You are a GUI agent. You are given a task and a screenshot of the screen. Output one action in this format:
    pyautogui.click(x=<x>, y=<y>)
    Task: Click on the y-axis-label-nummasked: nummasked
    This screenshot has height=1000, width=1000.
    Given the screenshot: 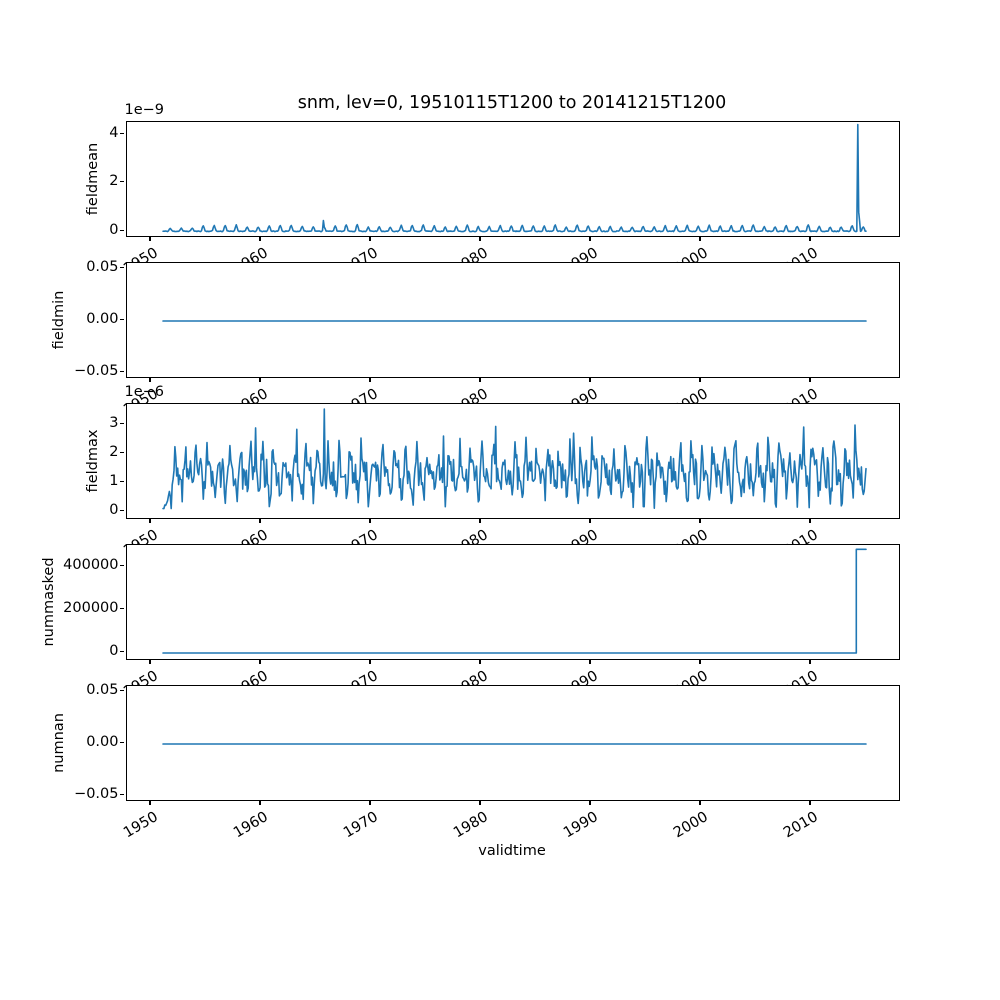 What is the action you would take?
    pyautogui.click(x=49, y=601)
    